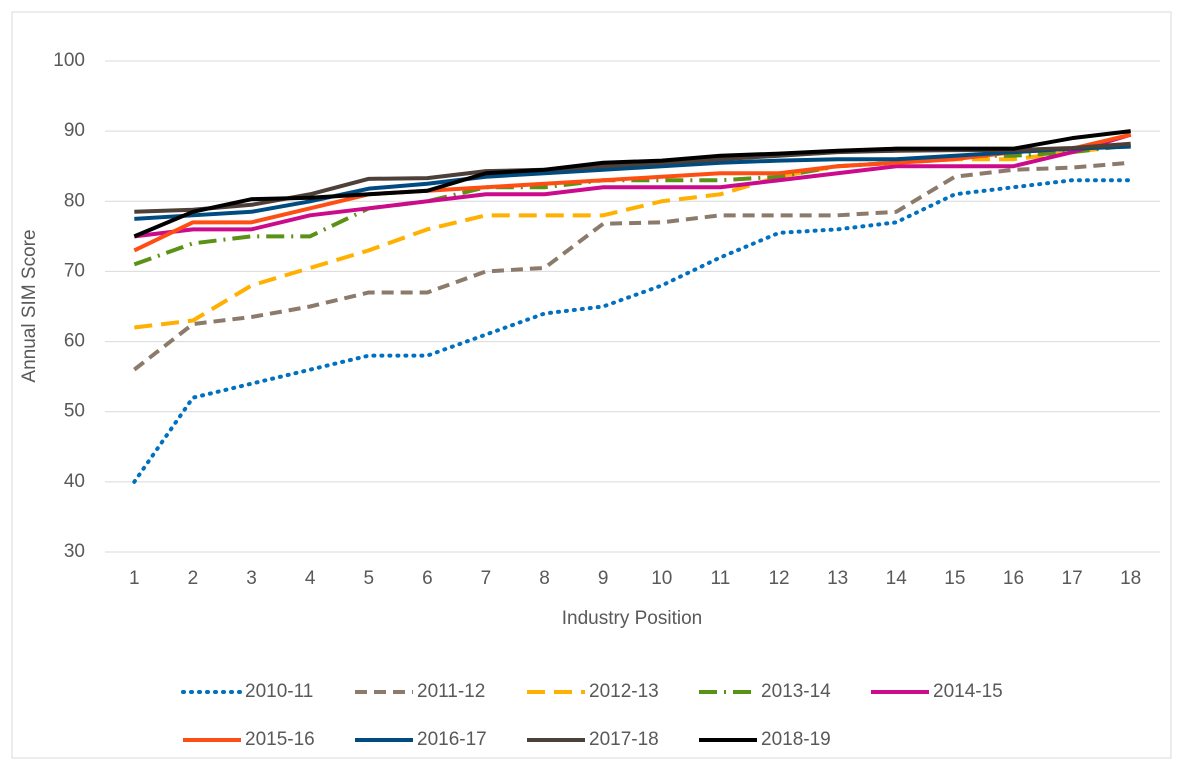  What do you see at coordinates (251, 578) in the screenshot?
I see `x-tick-label: 3` at bounding box center [251, 578].